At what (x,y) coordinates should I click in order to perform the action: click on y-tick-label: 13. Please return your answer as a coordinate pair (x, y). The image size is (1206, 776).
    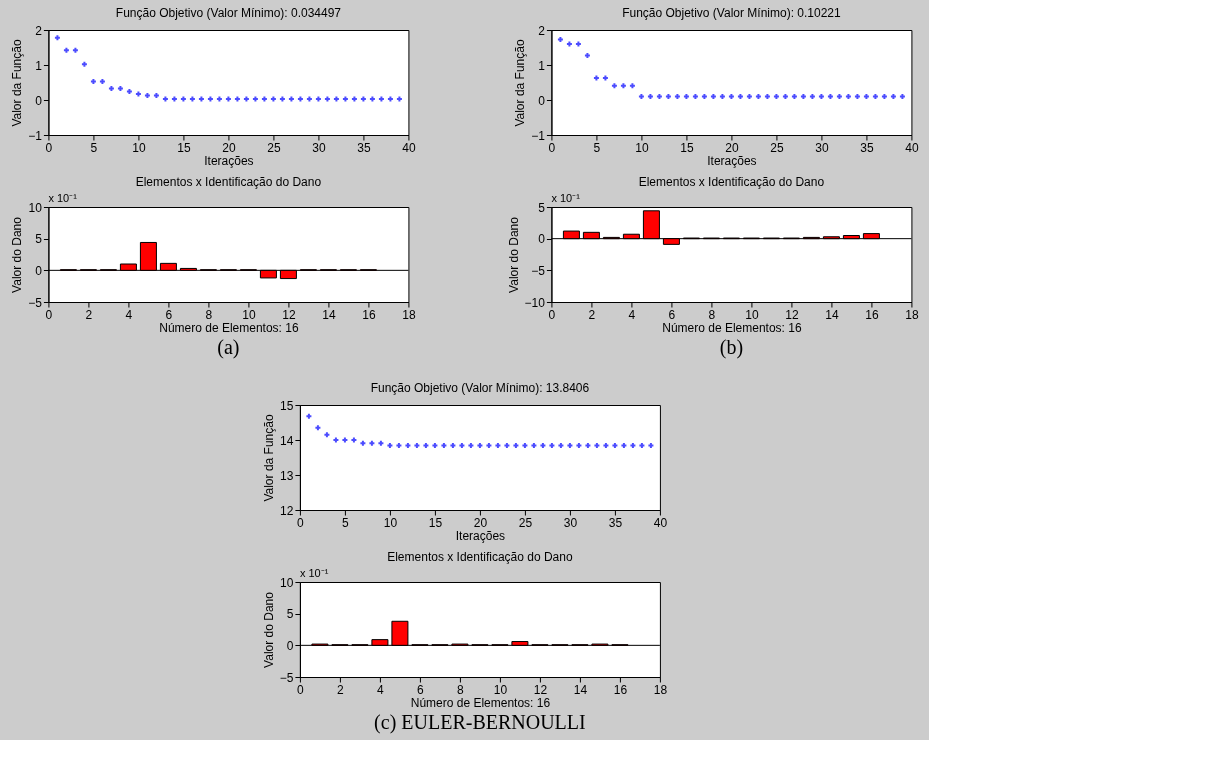
    Looking at the image, I should click on (287, 475).